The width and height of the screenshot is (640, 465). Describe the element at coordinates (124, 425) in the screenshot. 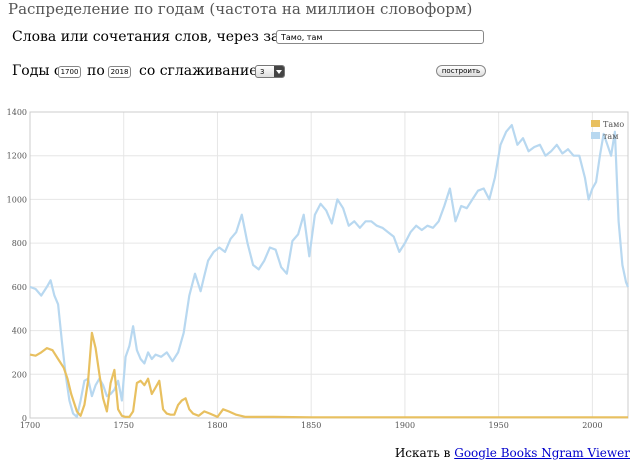

I see `x-tick-label: 1750` at that location.